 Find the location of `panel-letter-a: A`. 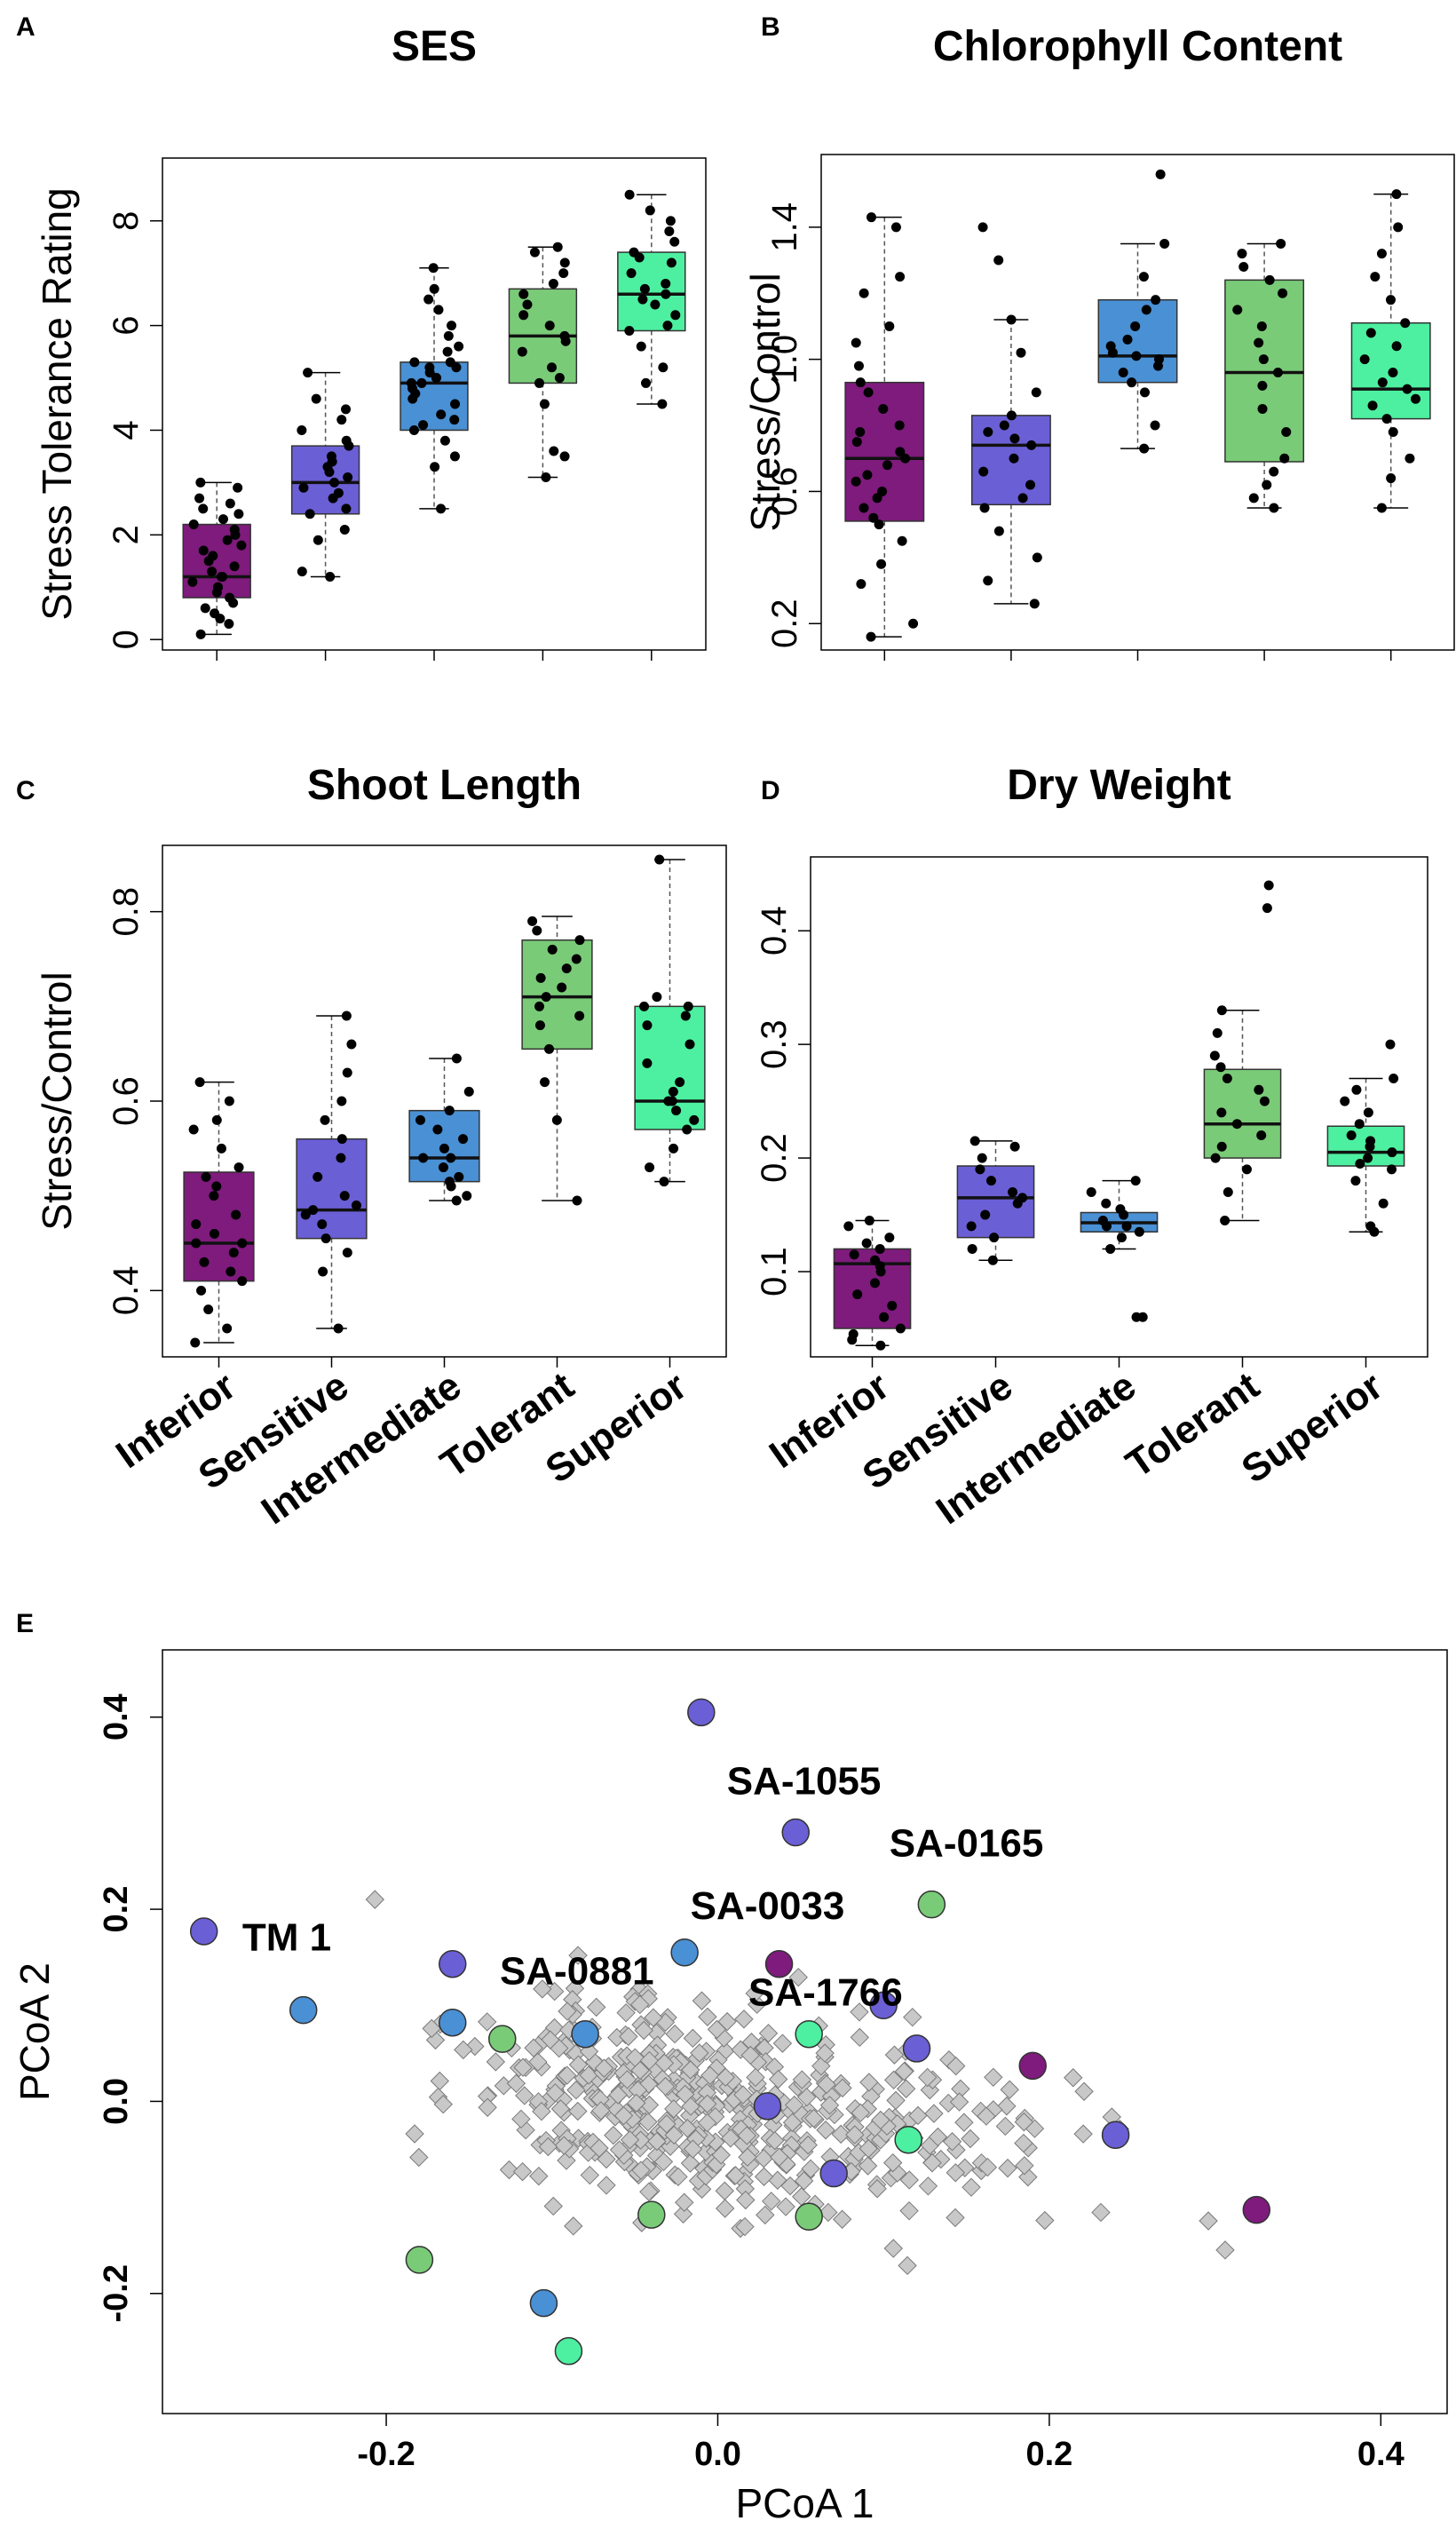

panel-letter-a: A is located at coordinates (26, 27).